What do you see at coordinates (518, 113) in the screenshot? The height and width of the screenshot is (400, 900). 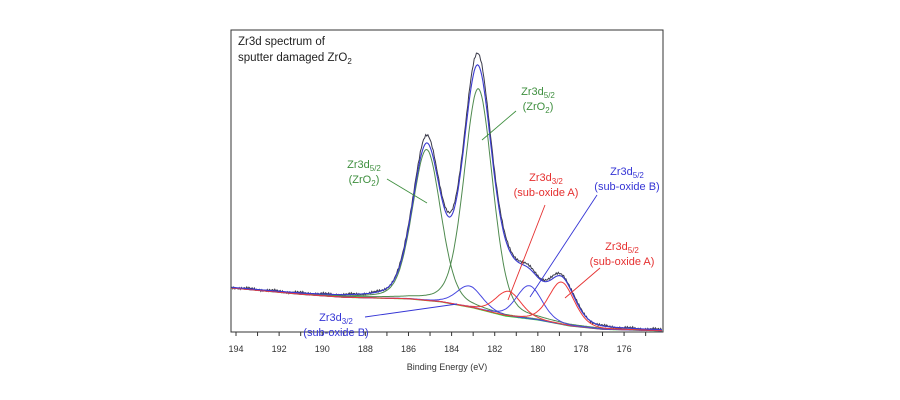 I see `annotation-0: Zr3d5/2(ZrO2)` at bounding box center [518, 113].